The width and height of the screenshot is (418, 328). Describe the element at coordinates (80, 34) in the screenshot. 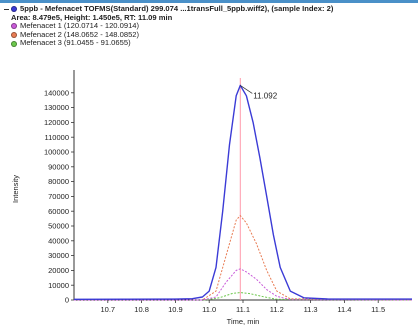

I see `legend-label: Mefenacet 2 (148.0652 - 148.0852)` at that location.